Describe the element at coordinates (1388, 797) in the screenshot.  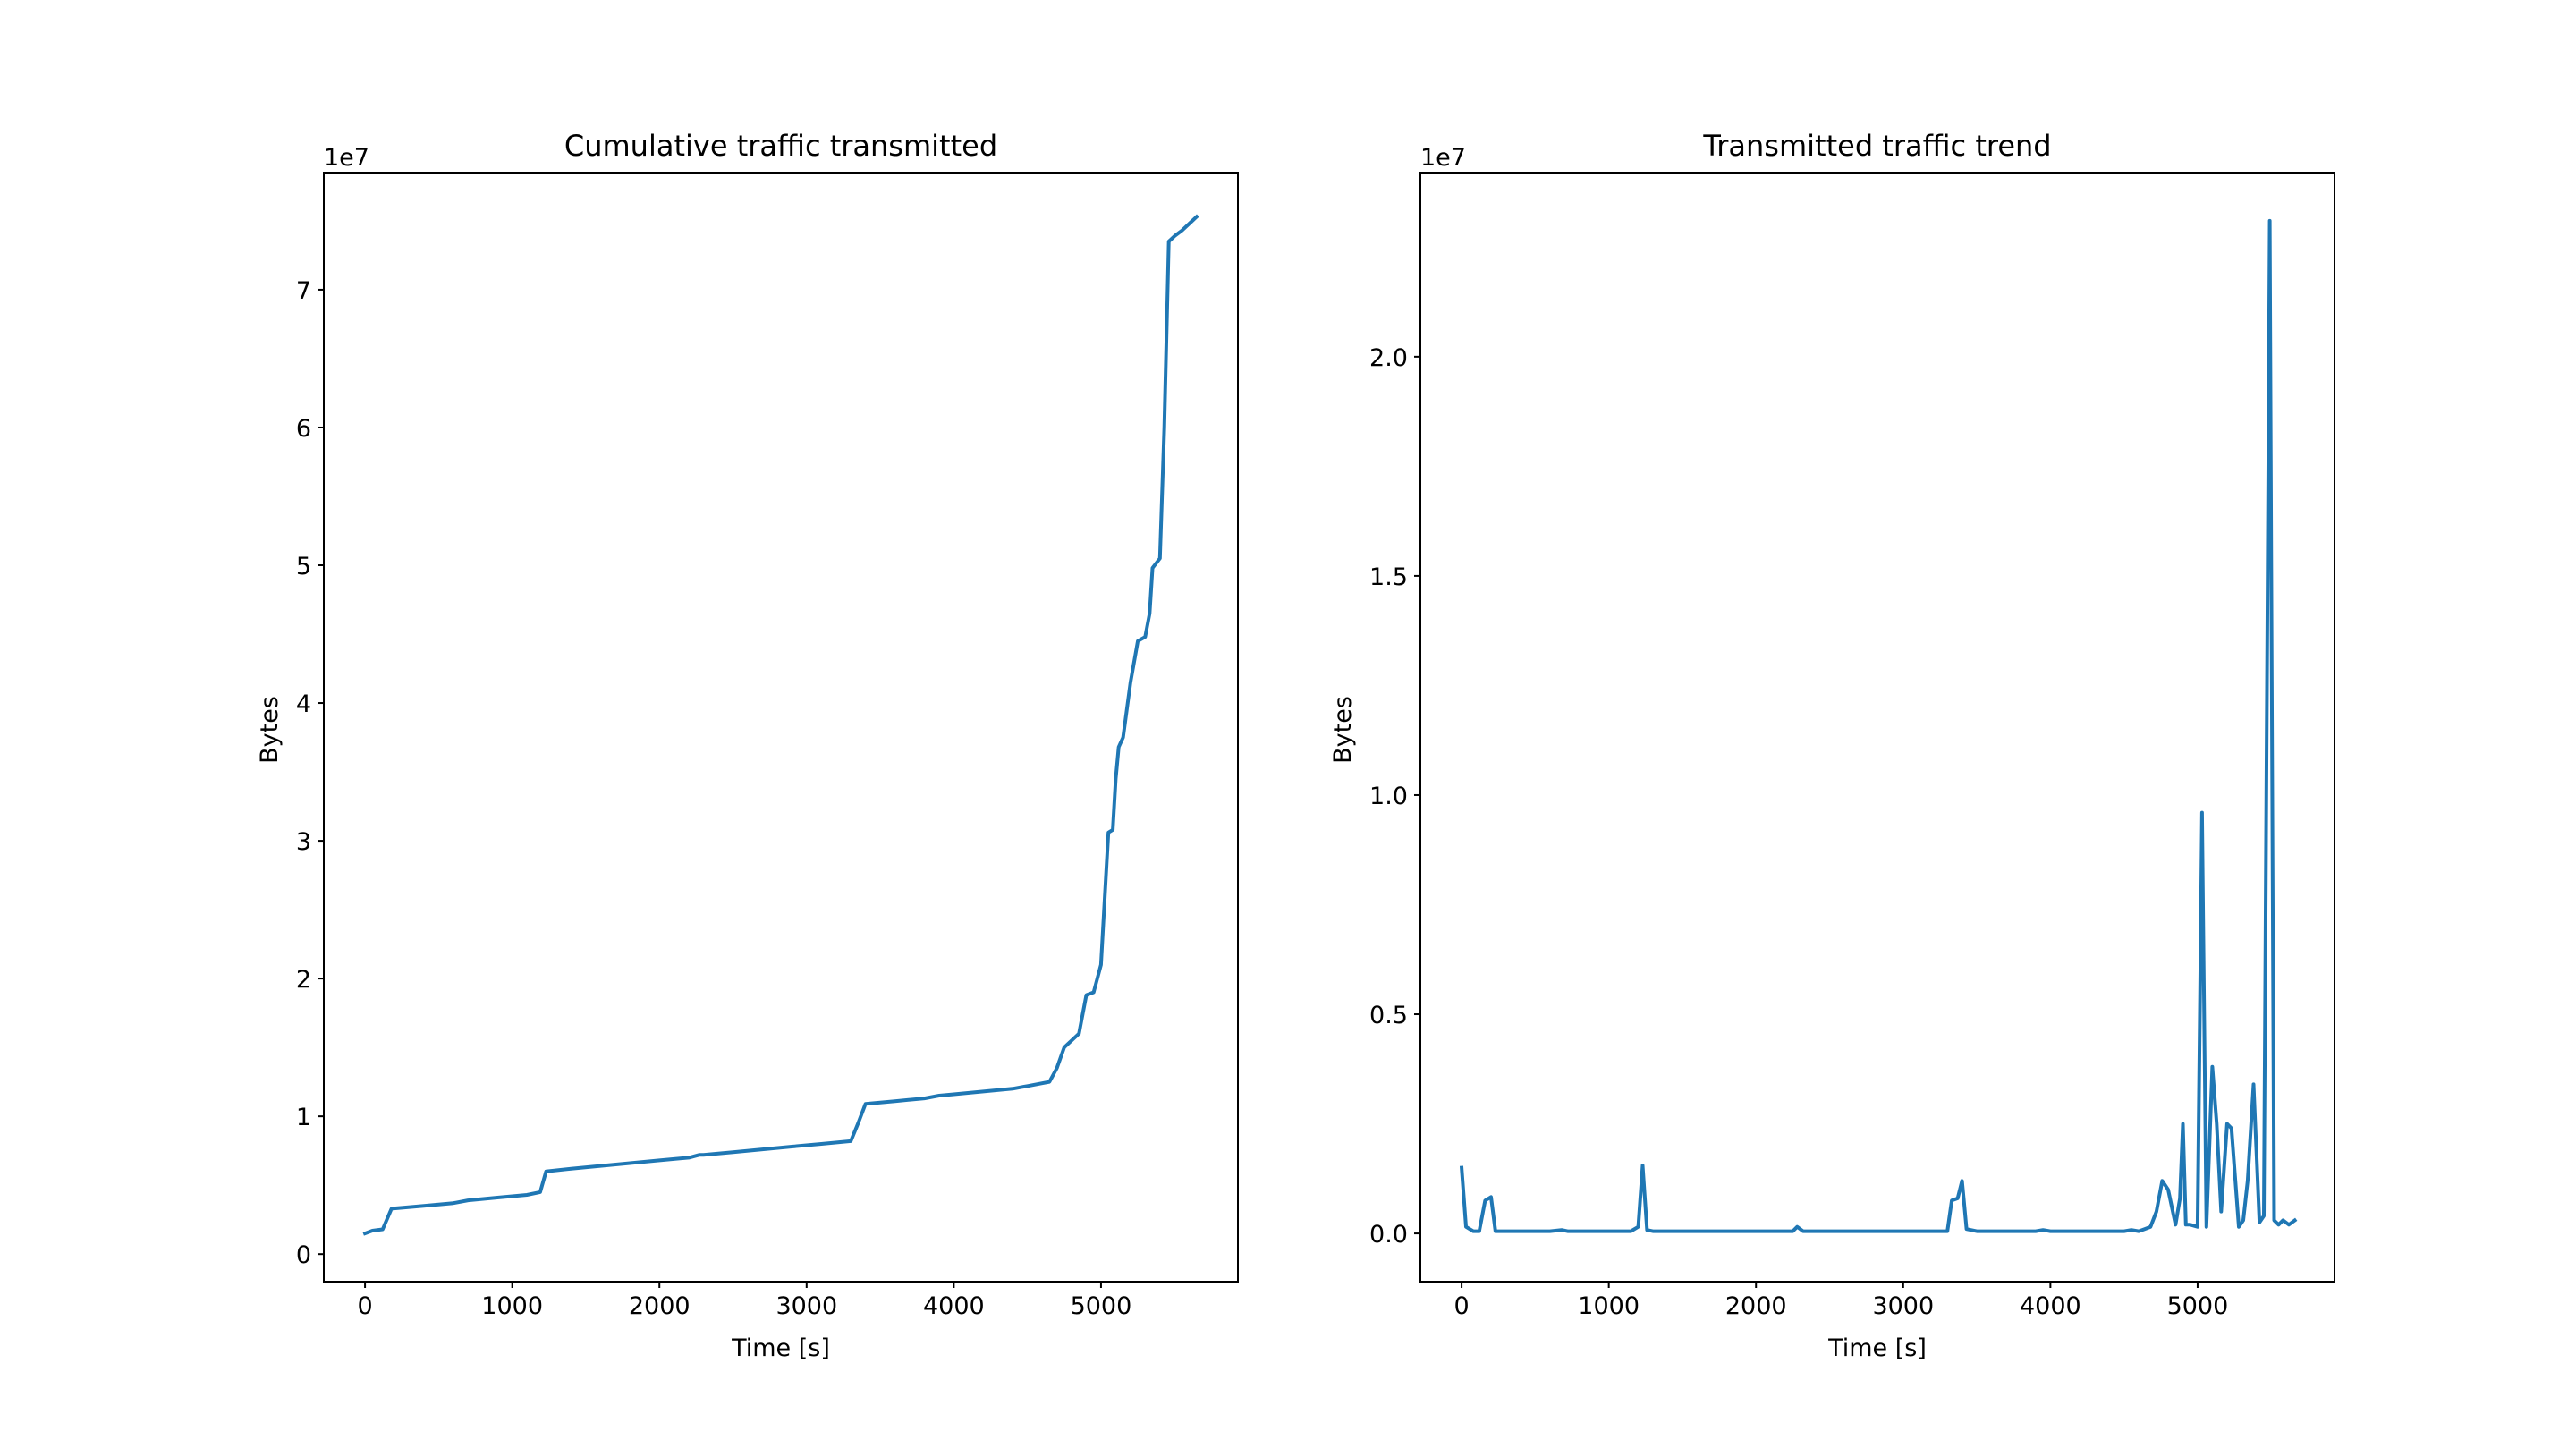
I see `right-chart-ytick-label: 1.0` at that location.